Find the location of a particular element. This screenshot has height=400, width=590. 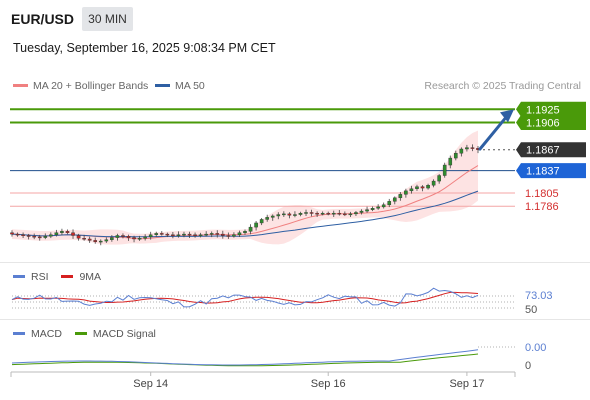

legend-swatch-ma50 is located at coordinates (162, 85).